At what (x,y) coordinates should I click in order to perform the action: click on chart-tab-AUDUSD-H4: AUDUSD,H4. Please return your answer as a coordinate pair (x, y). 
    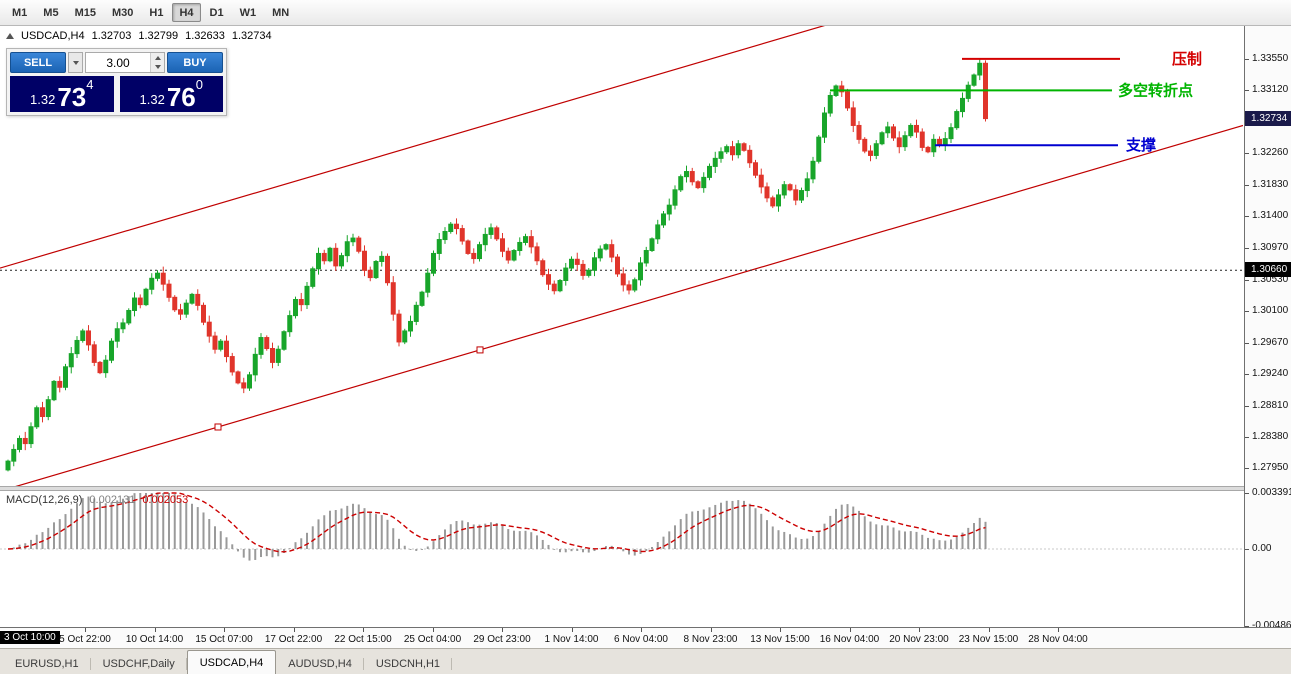
    Looking at the image, I should click on (320, 664).